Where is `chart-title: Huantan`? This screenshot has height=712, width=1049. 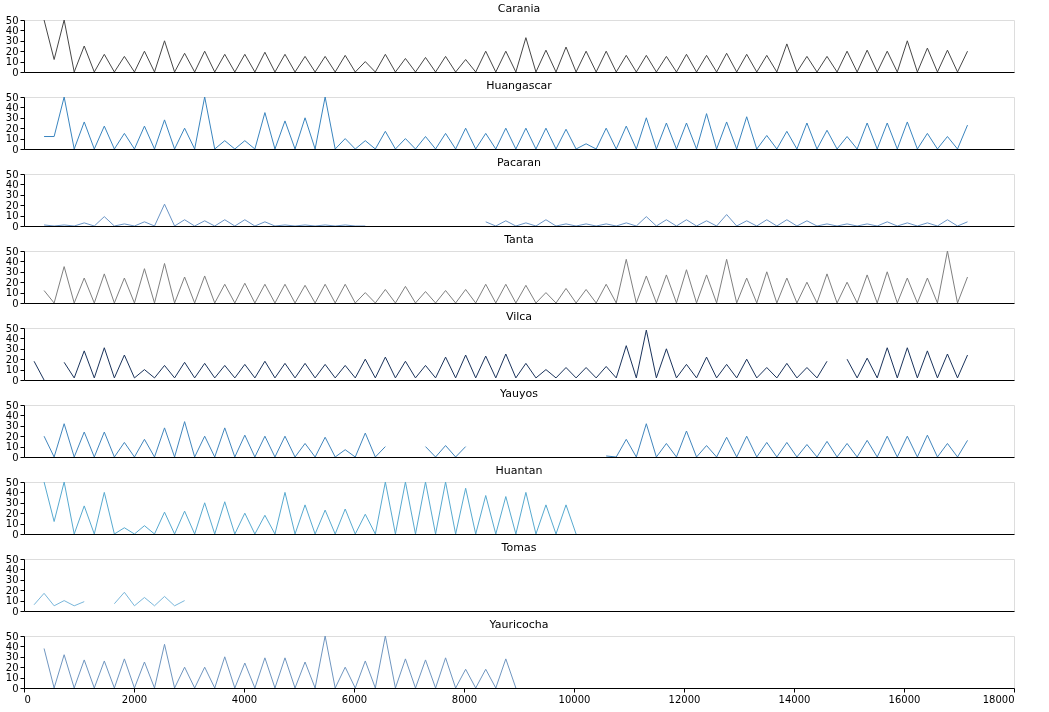
chart-title: Huantan is located at coordinates (519, 470).